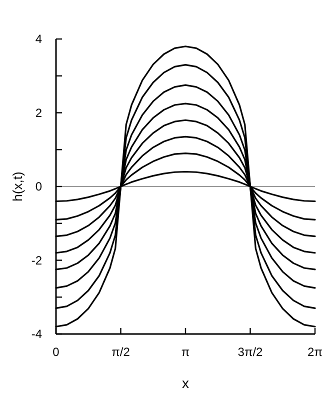  I want to click on y-tick-label: 2, so click(38, 113).